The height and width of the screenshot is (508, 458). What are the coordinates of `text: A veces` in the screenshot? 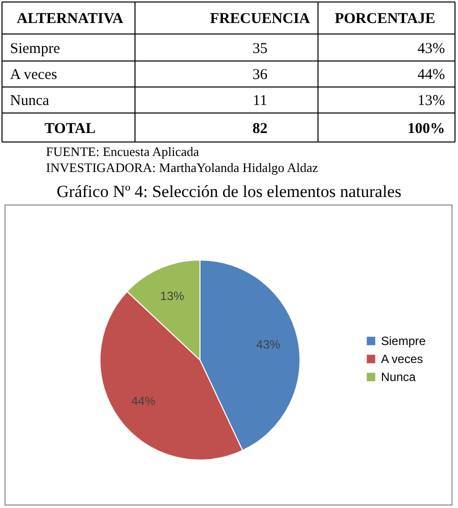 It's located at (34, 75).